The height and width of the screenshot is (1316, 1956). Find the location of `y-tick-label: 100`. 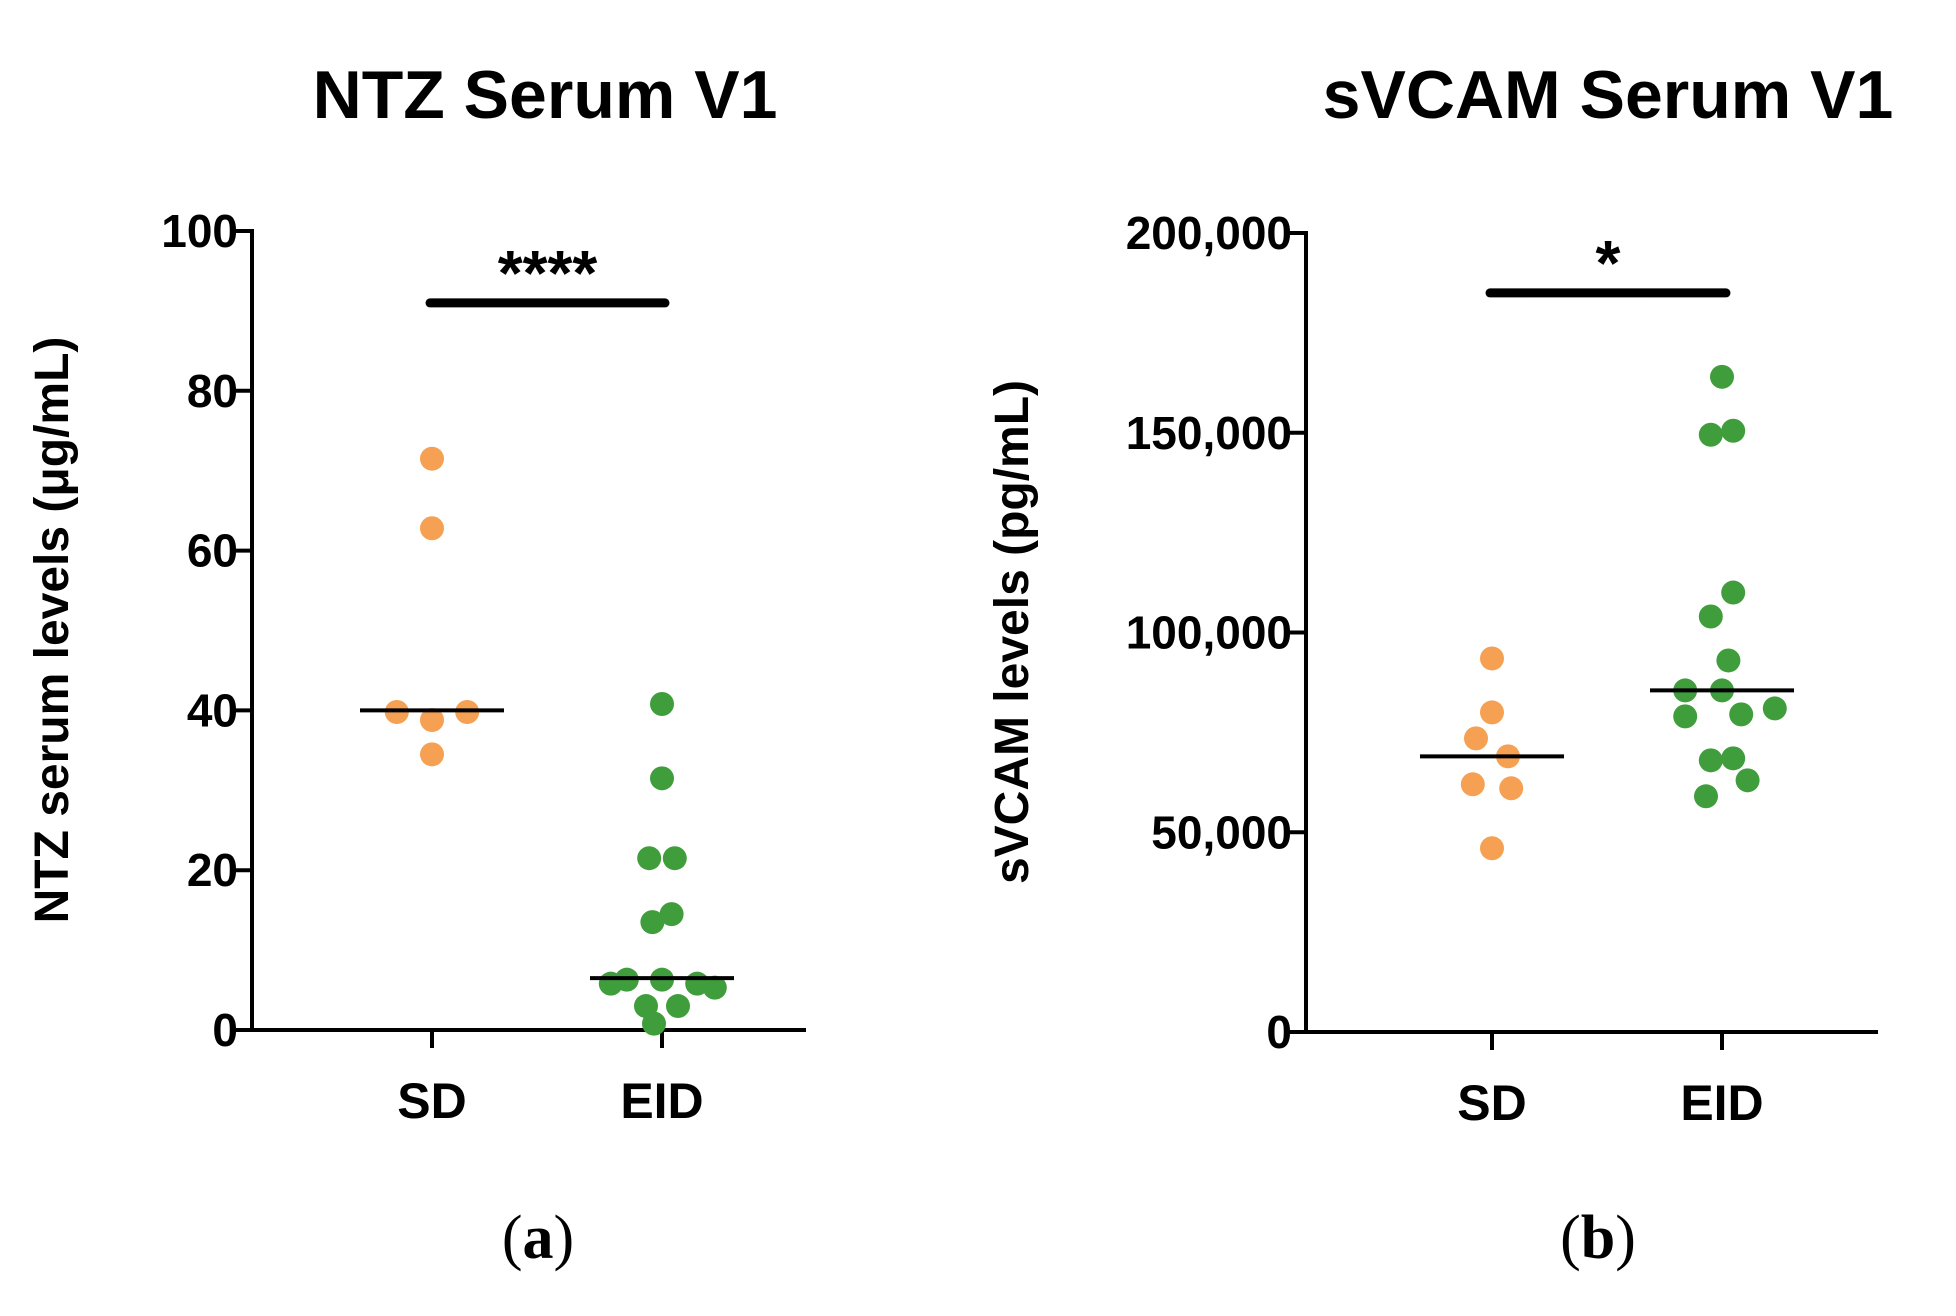

y-tick-label: 100 is located at coordinates (199, 231).